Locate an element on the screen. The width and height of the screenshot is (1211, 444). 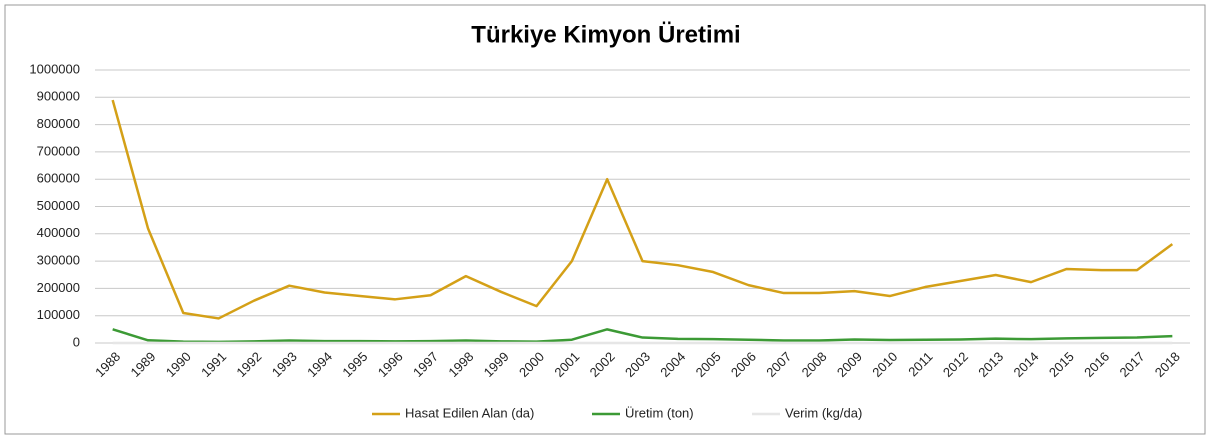
y-tick-label: 1000000 is located at coordinates (54, 68).